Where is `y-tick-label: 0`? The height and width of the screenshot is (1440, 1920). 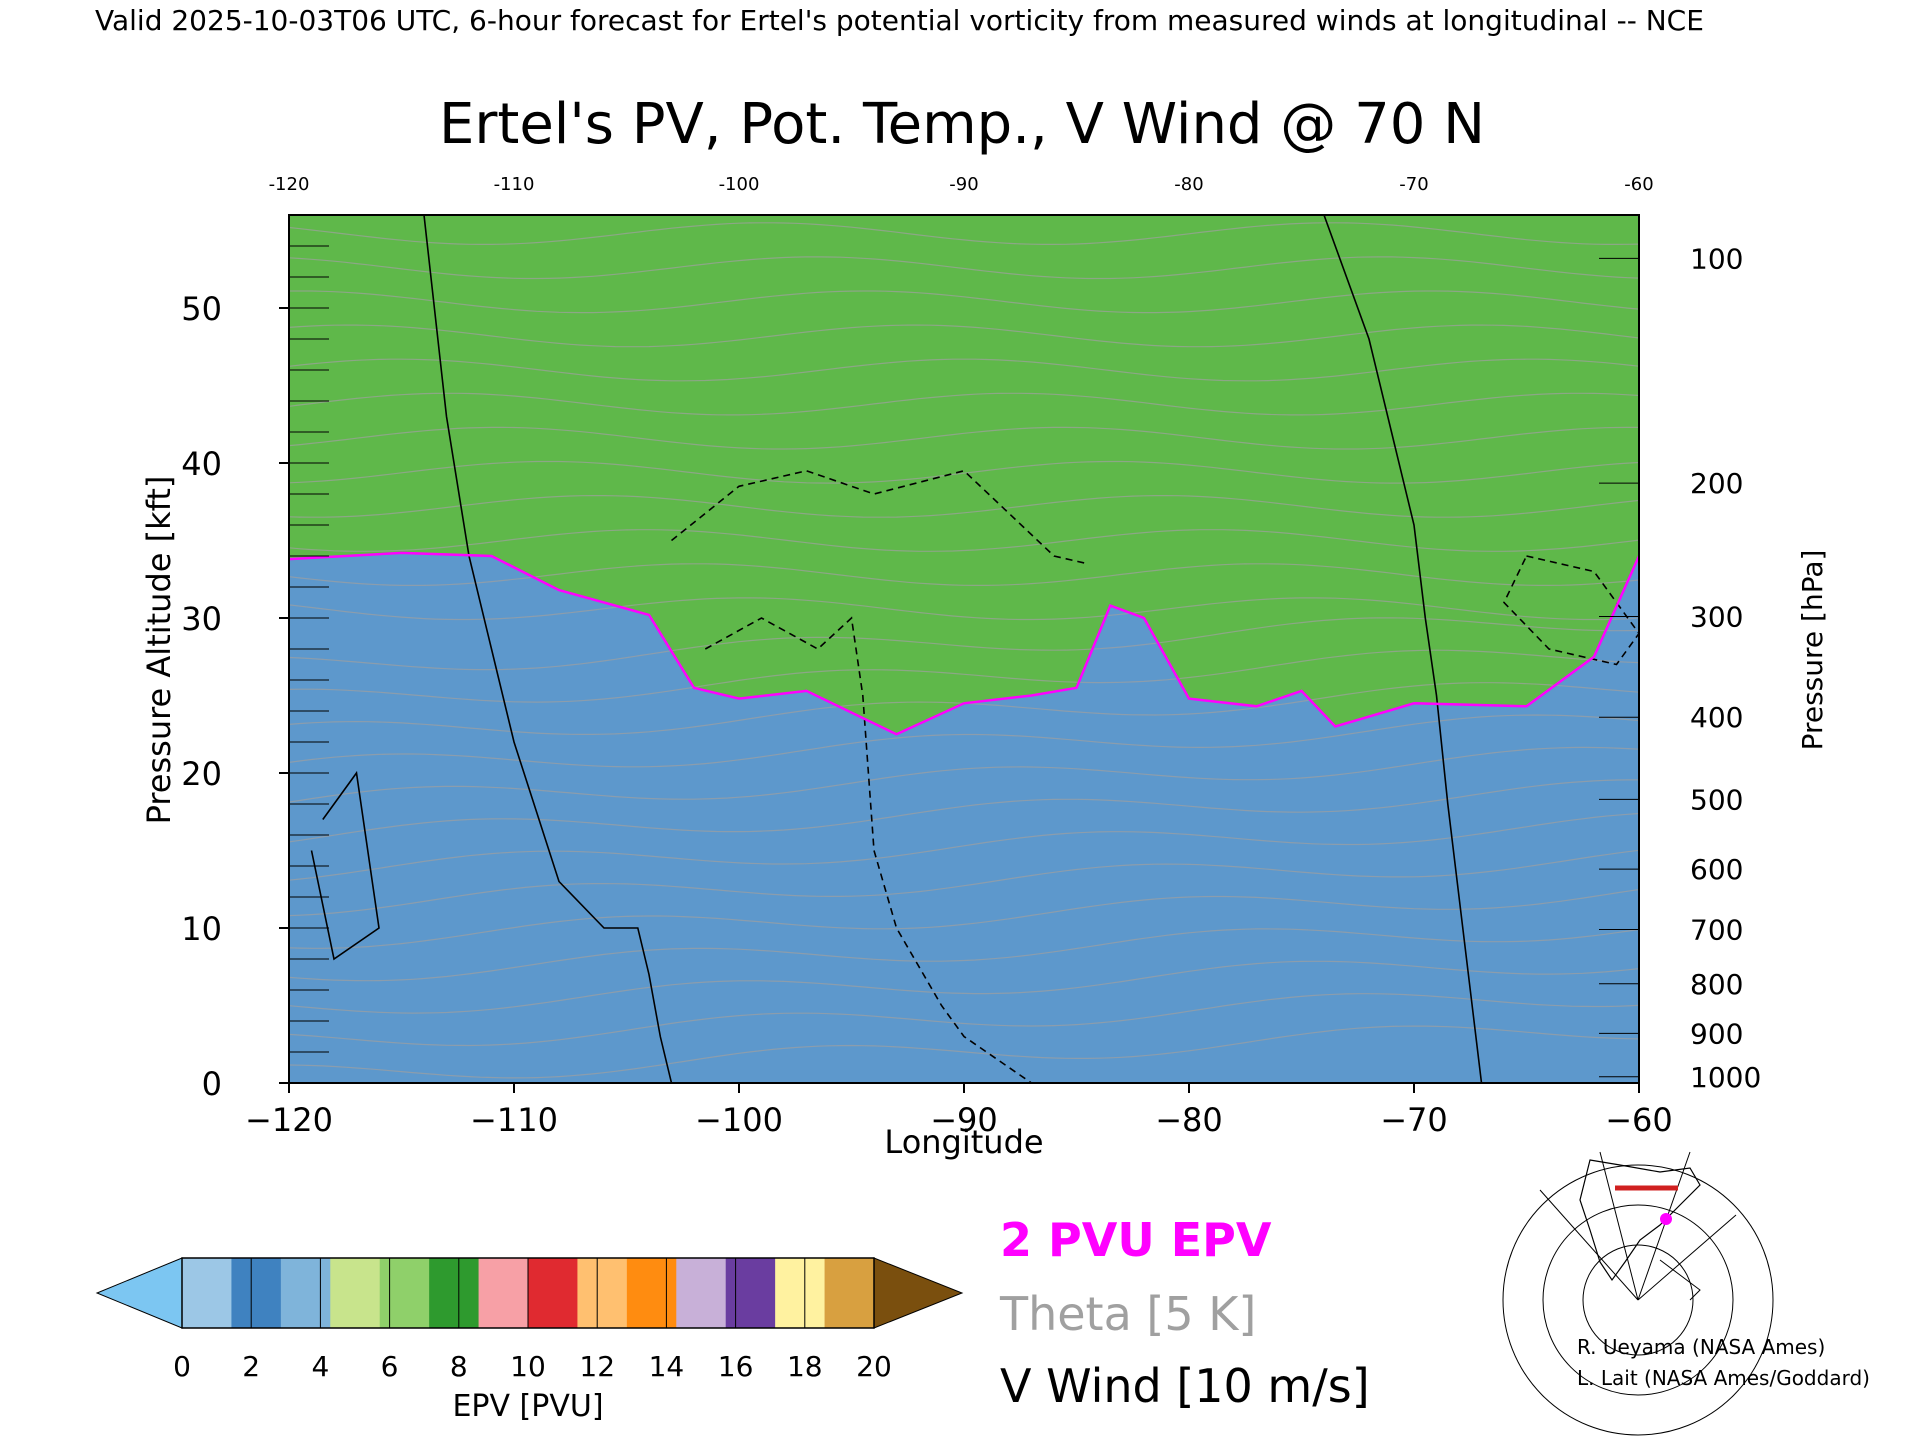 y-tick-label: 0 is located at coordinates (212, 1084).